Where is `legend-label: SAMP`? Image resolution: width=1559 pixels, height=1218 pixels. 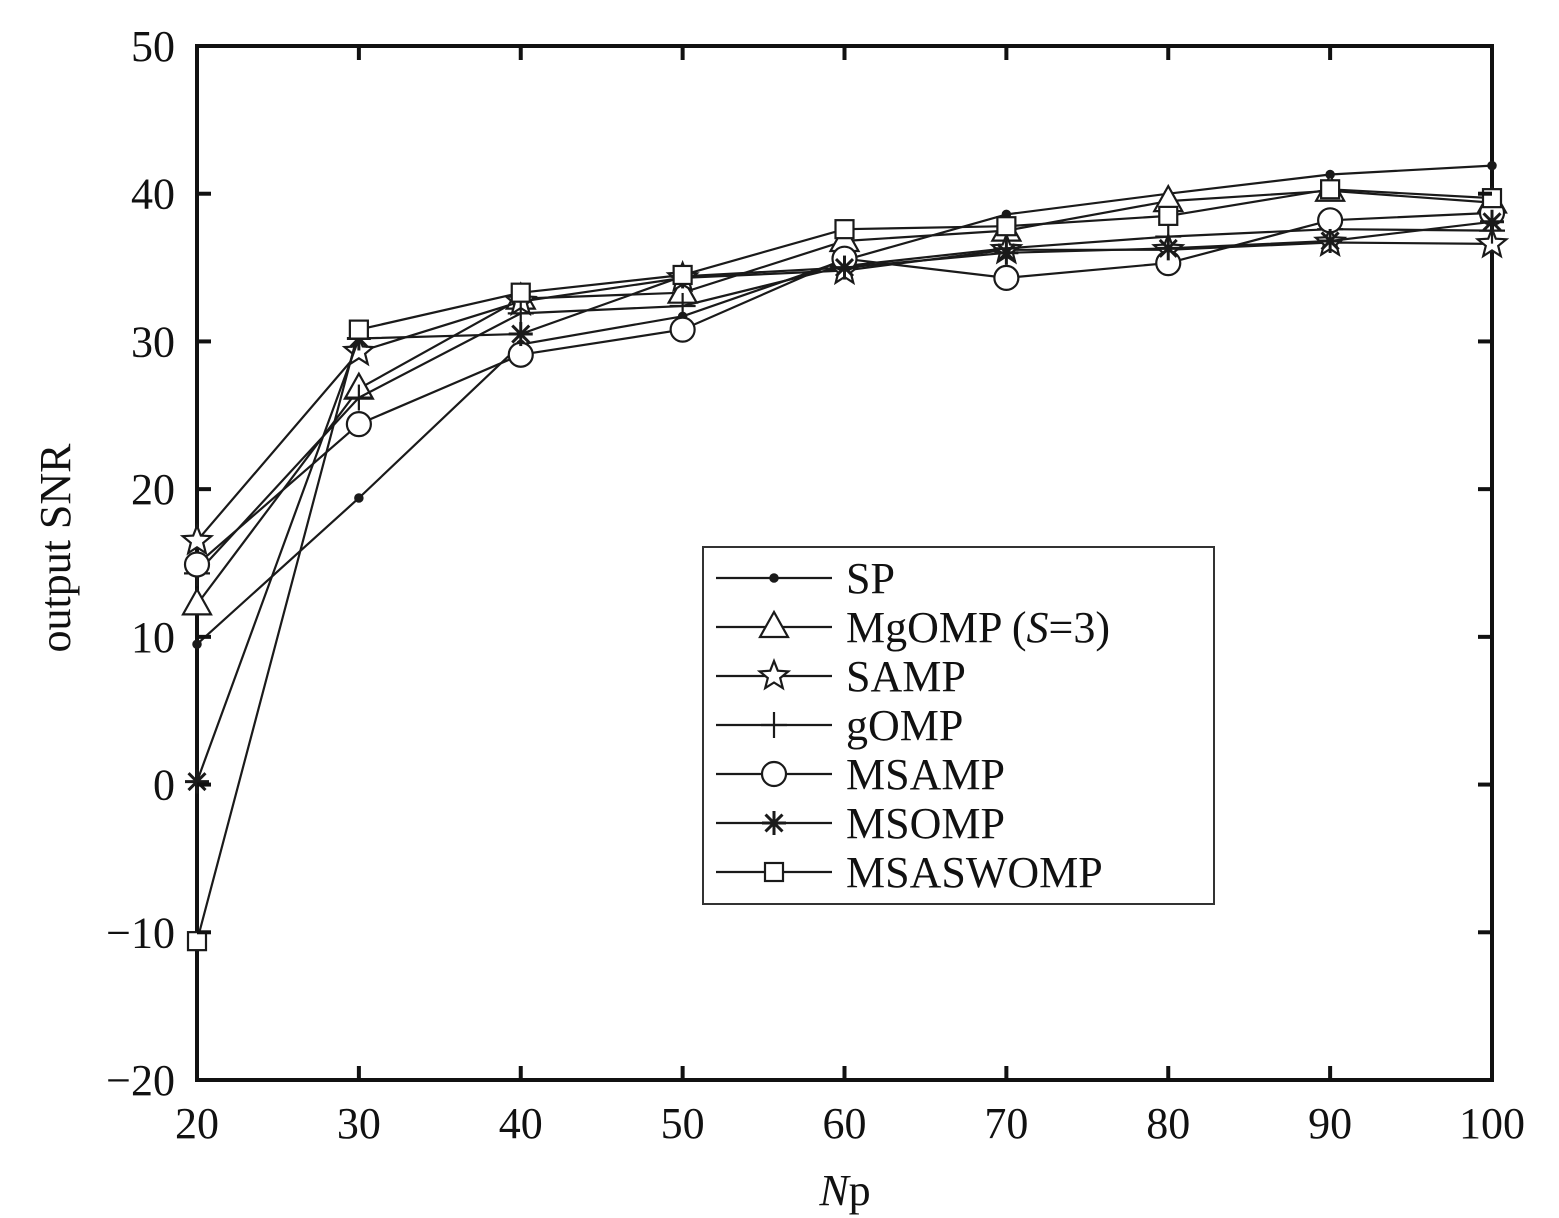
legend-label: SAMP is located at coordinates (906, 676).